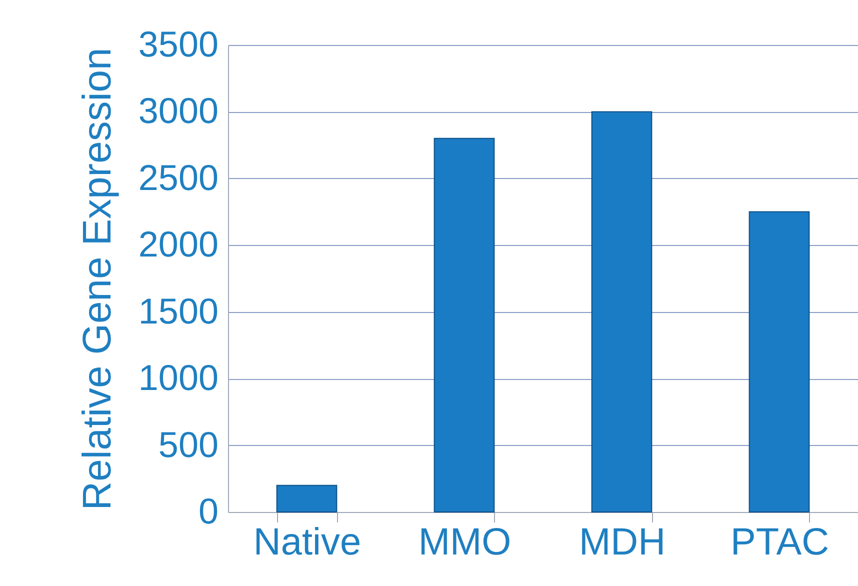 Image resolution: width=858 pixels, height=586 pixels. I want to click on x-tick-label: MMO, so click(465, 543).